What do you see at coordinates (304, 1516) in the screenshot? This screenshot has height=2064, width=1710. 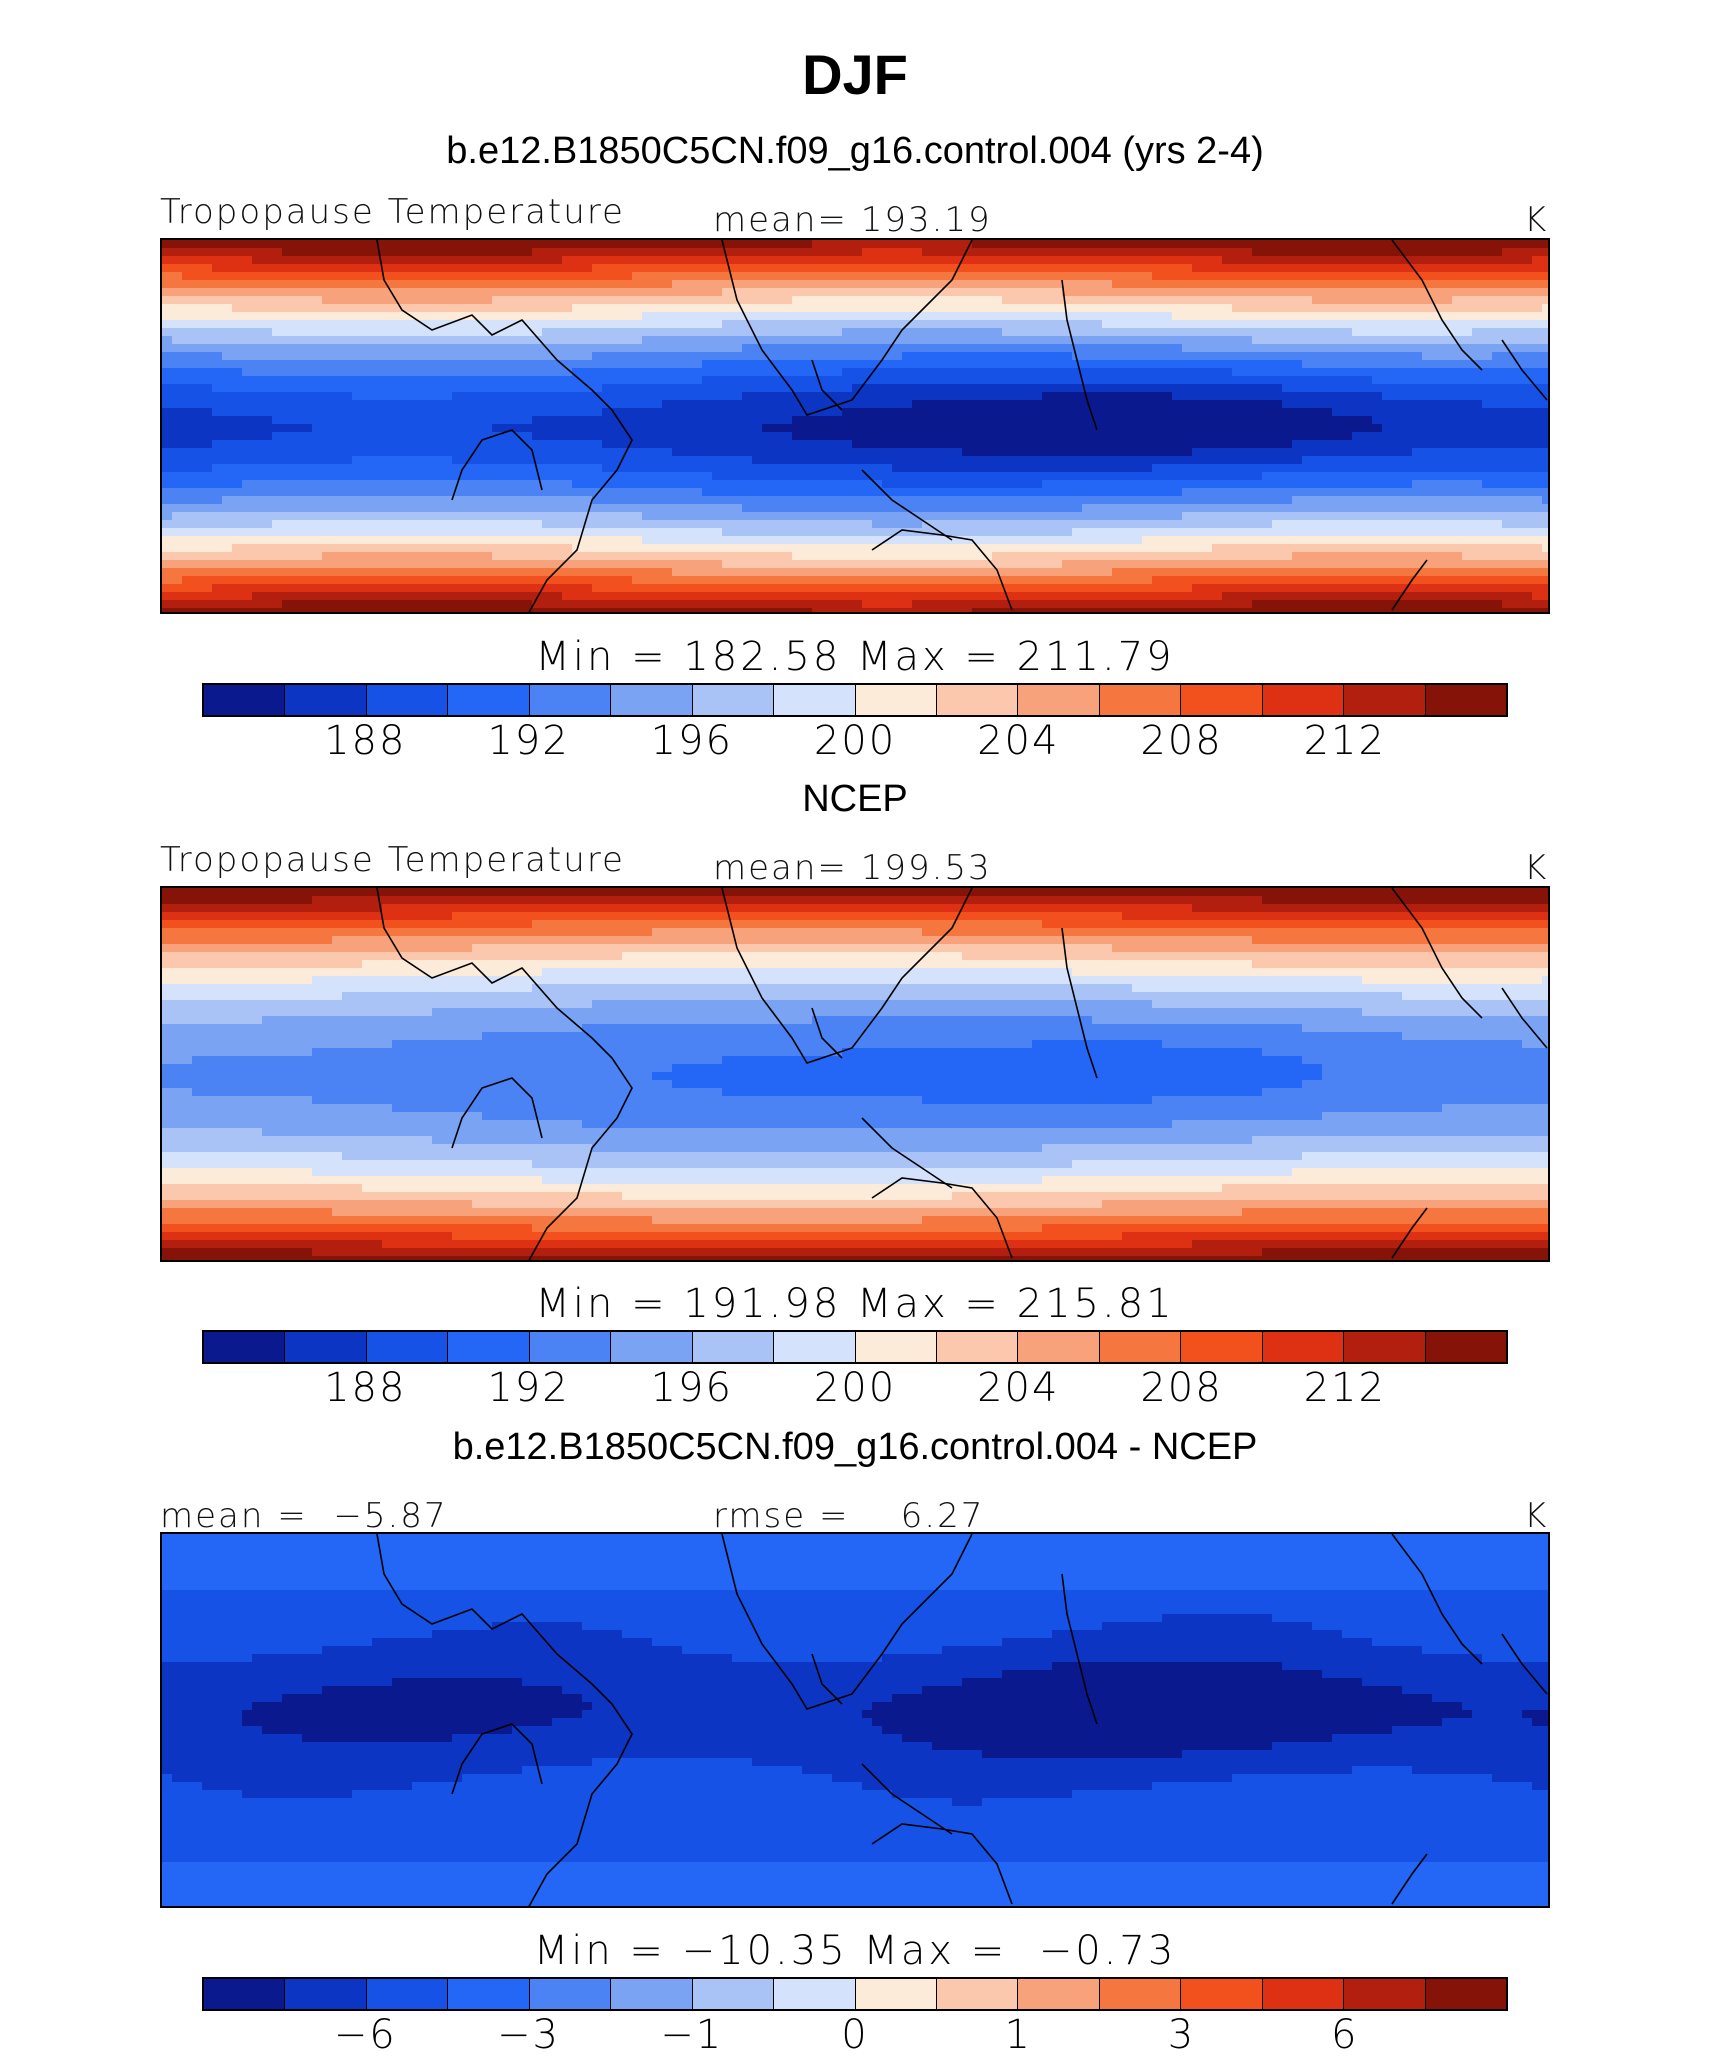 I see `panel-3-mean-label: mean = −5.87` at bounding box center [304, 1516].